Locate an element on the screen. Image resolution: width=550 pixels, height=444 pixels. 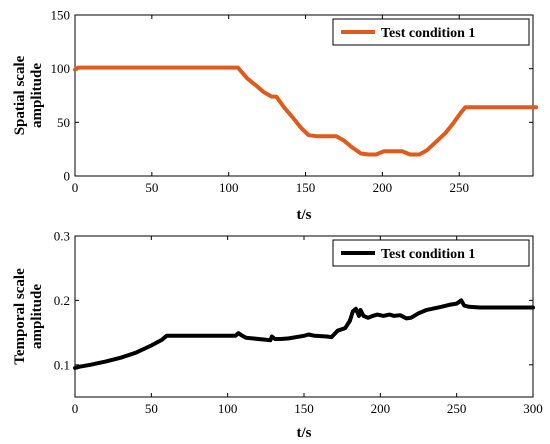
y-tick-label: 50 is located at coordinates (63, 122).